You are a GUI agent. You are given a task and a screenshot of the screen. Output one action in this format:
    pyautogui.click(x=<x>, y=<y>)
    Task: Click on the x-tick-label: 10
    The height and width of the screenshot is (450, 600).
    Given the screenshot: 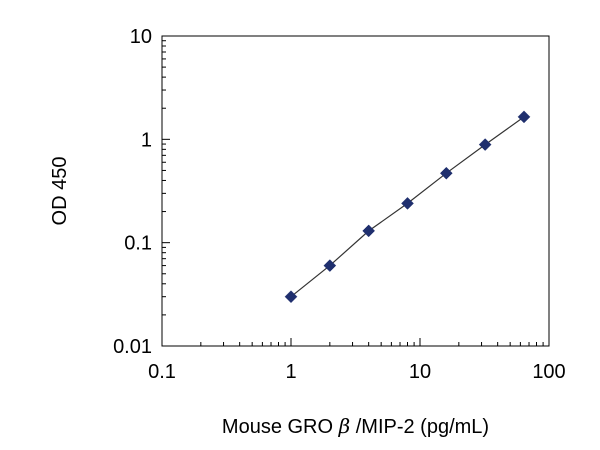 What is the action you would take?
    pyautogui.click(x=420, y=372)
    